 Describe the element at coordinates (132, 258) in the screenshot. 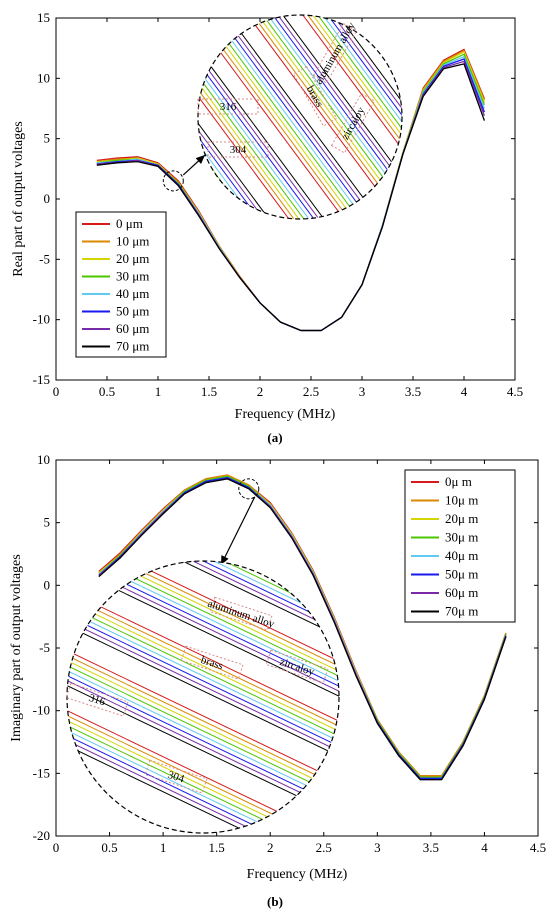

I see `legend-label: 20 μm` at that location.